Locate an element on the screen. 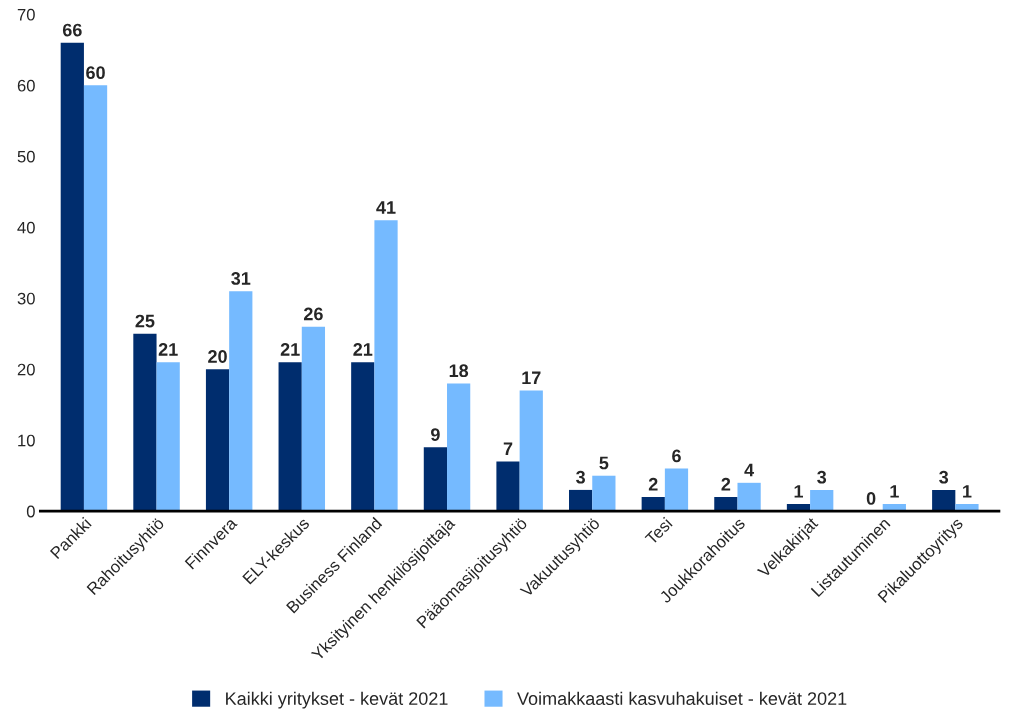  data-label: 6 is located at coordinates (676, 456).